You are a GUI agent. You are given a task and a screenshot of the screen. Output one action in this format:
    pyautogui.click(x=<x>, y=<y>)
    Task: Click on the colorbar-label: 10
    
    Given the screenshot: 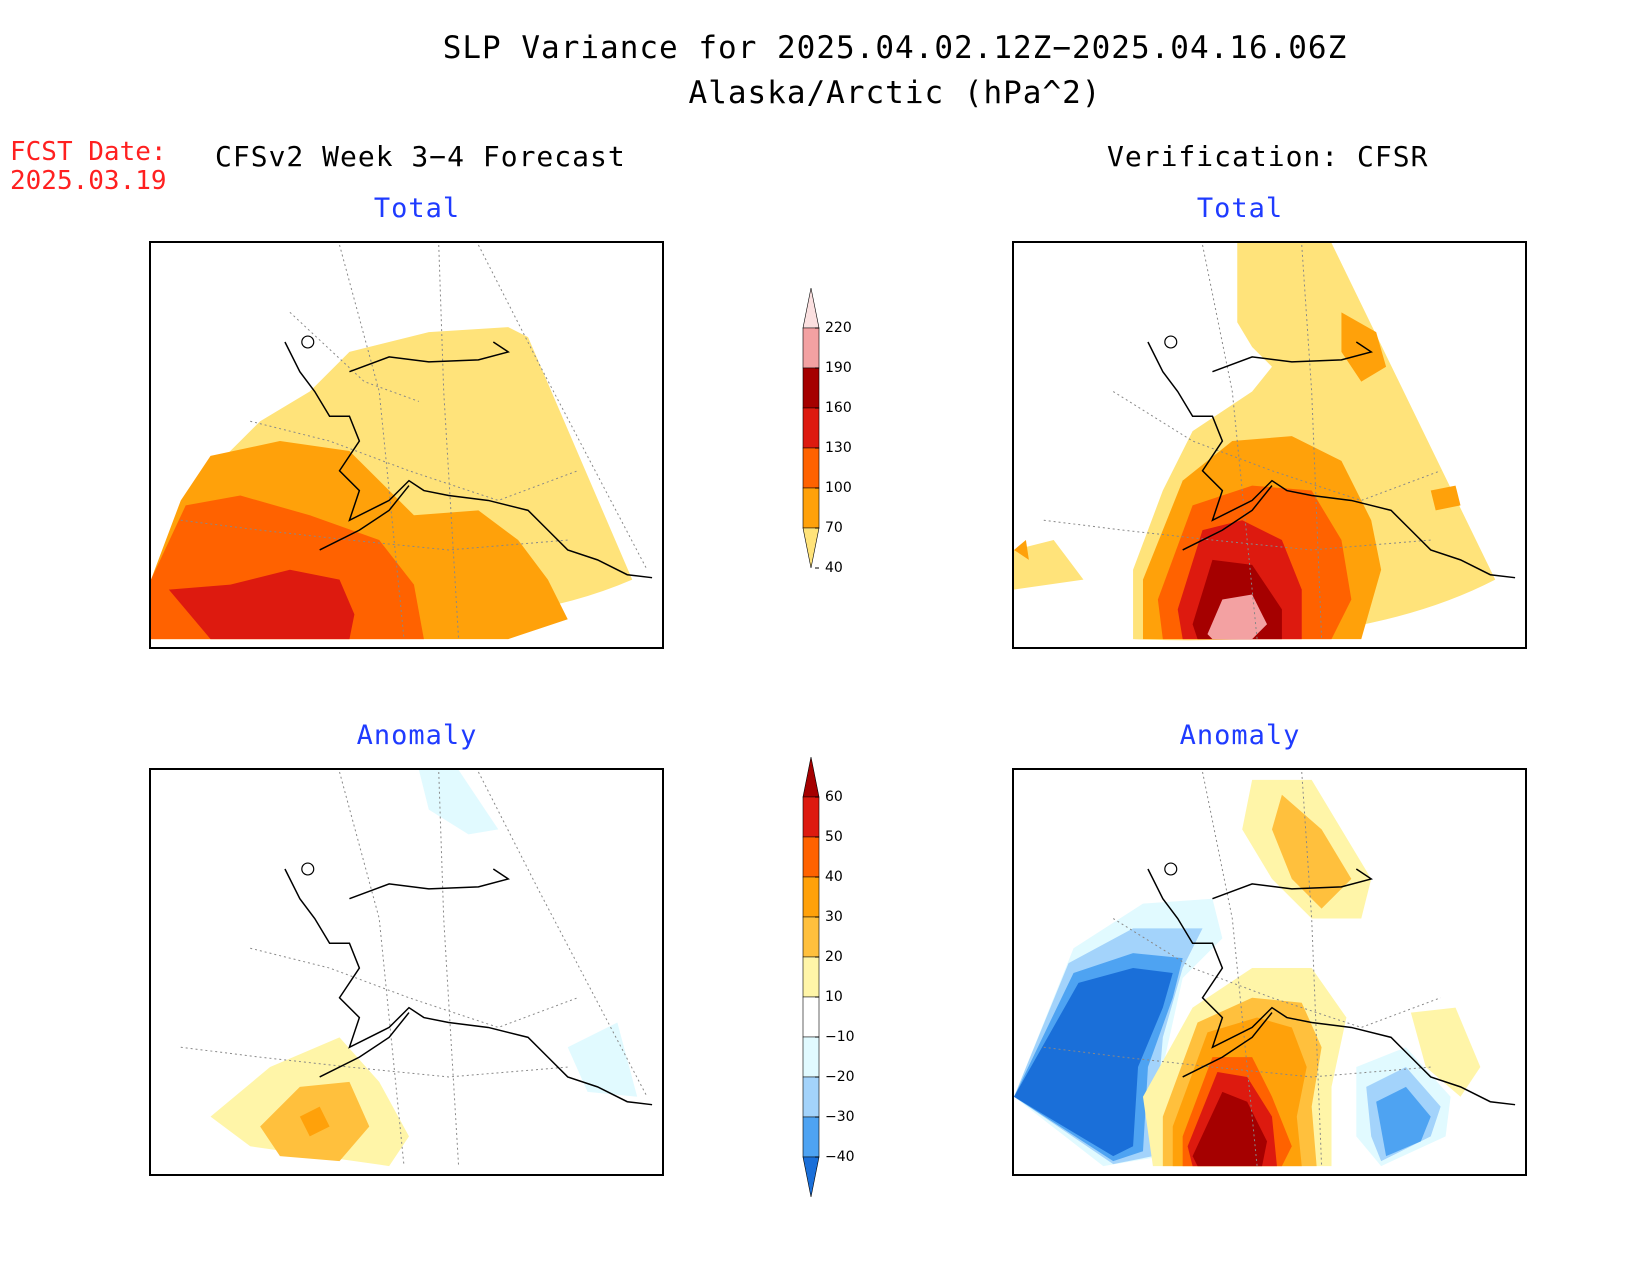 What is the action you would take?
    pyautogui.click(x=834, y=997)
    